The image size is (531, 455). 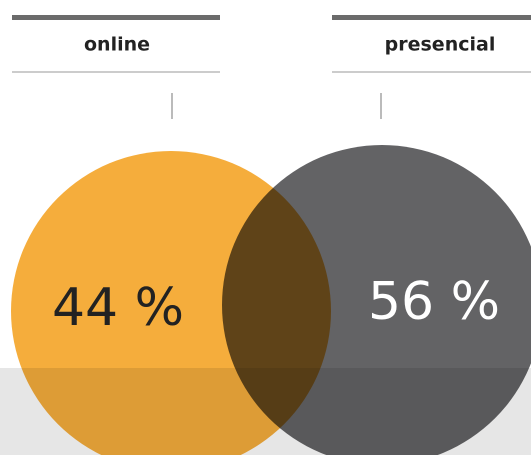 I want to click on category-label: online, so click(x=117, y=45).